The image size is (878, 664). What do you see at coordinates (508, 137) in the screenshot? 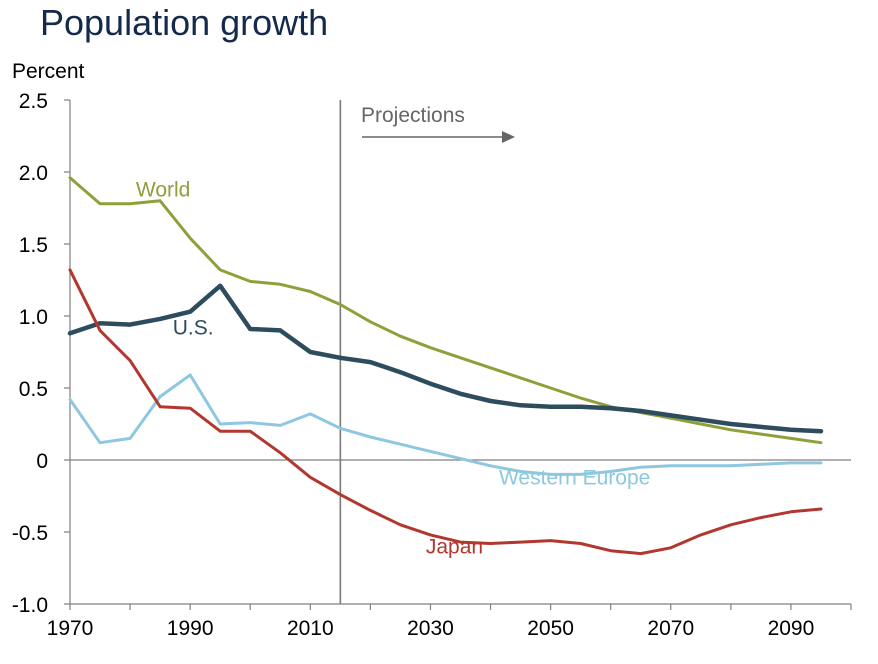
I see `projection-arrow-head` at bounding box center [508, 137].